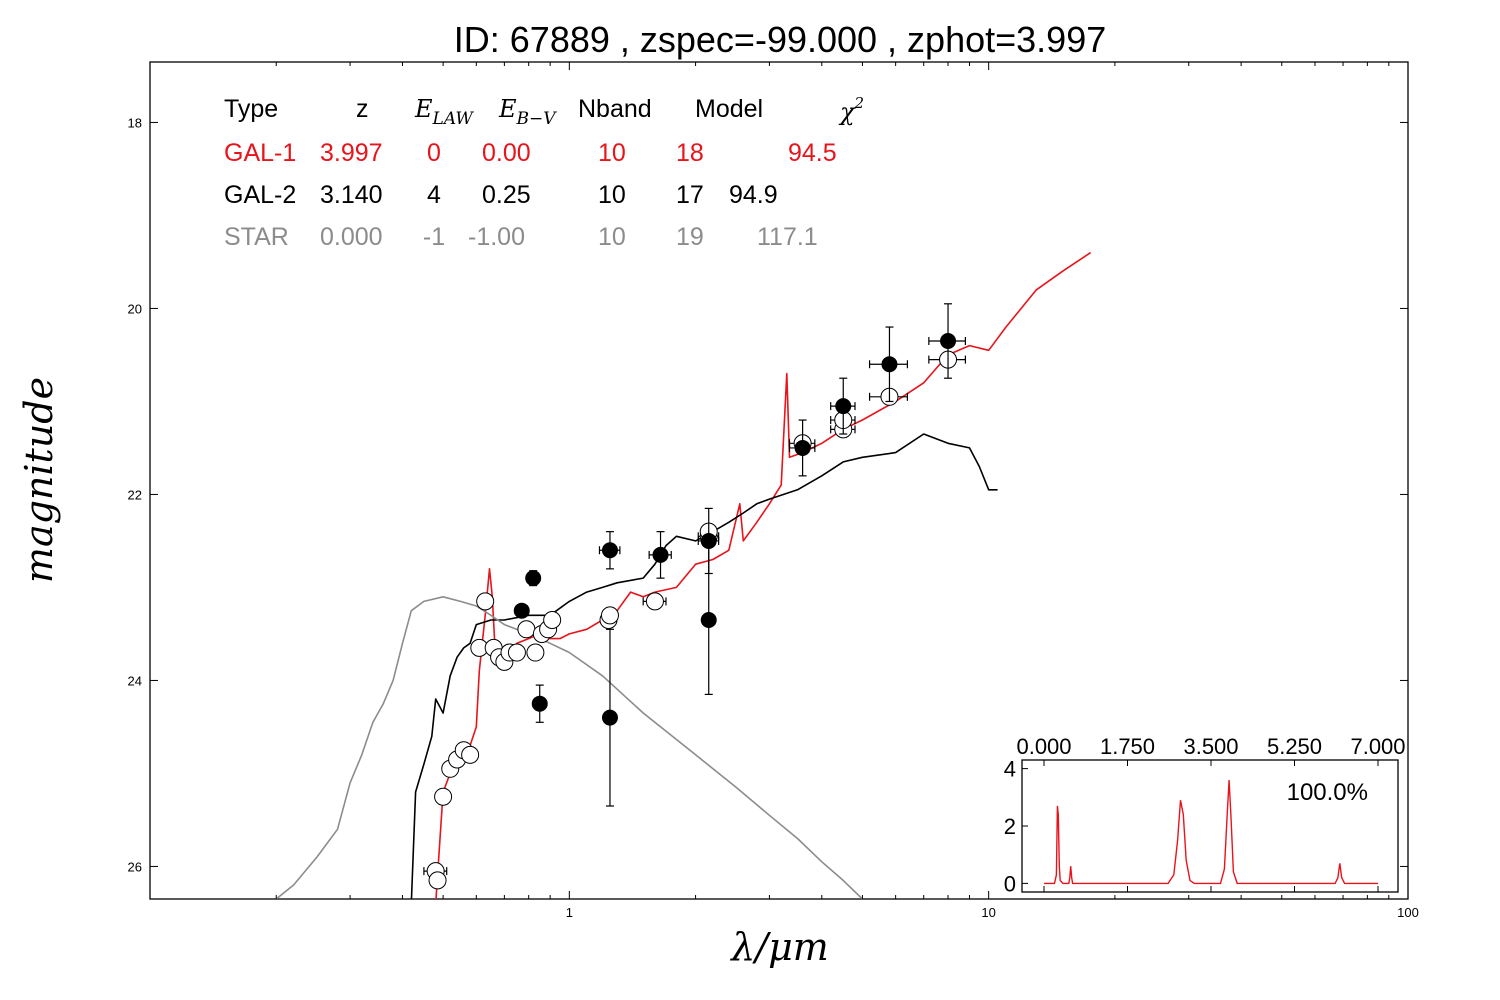 The height and width of the screenshot is (1000, 1500). What do you see at coordinates (351, 237) in the screenshot?
I see `table-cell-z: 0.000` at bounding box center [351, 237].